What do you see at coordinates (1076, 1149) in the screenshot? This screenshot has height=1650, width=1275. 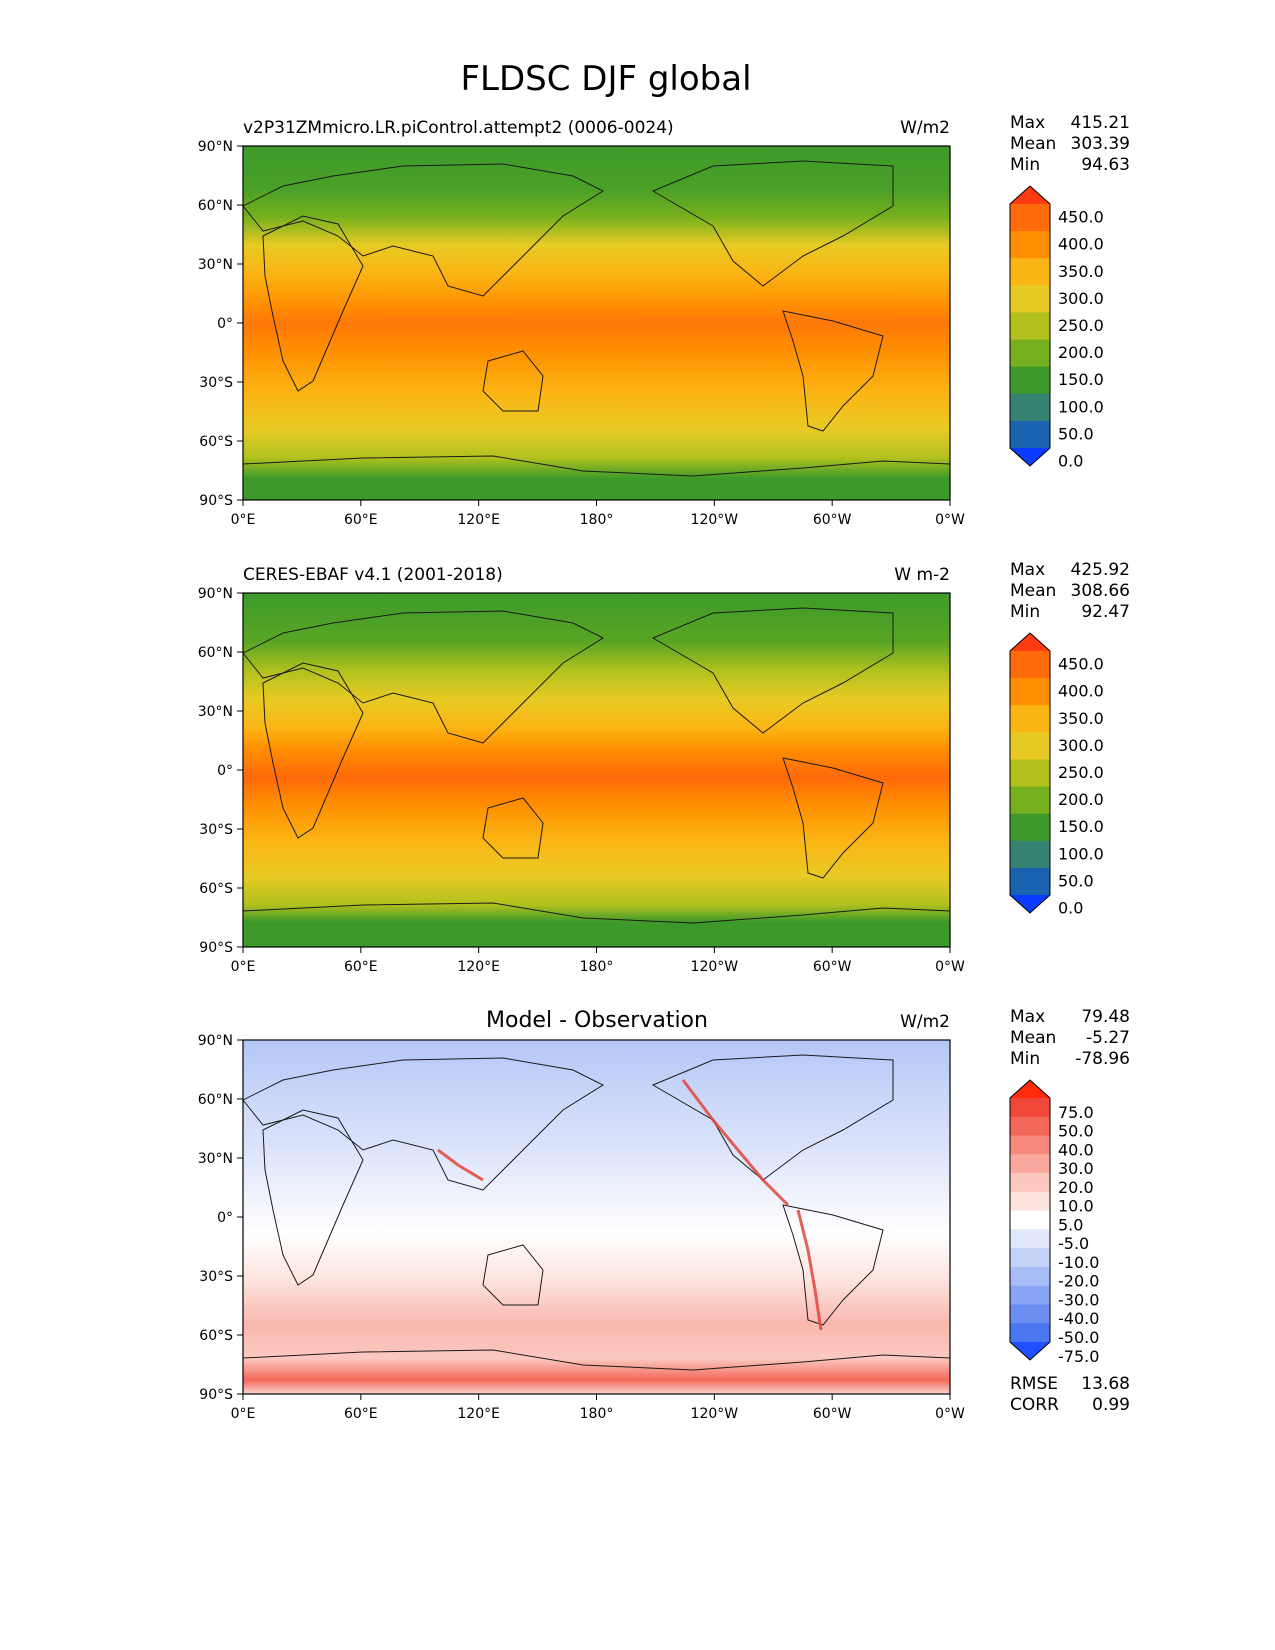 I see `colorbar-tick-label: 40.0` at bounding box center [1076, 1149].